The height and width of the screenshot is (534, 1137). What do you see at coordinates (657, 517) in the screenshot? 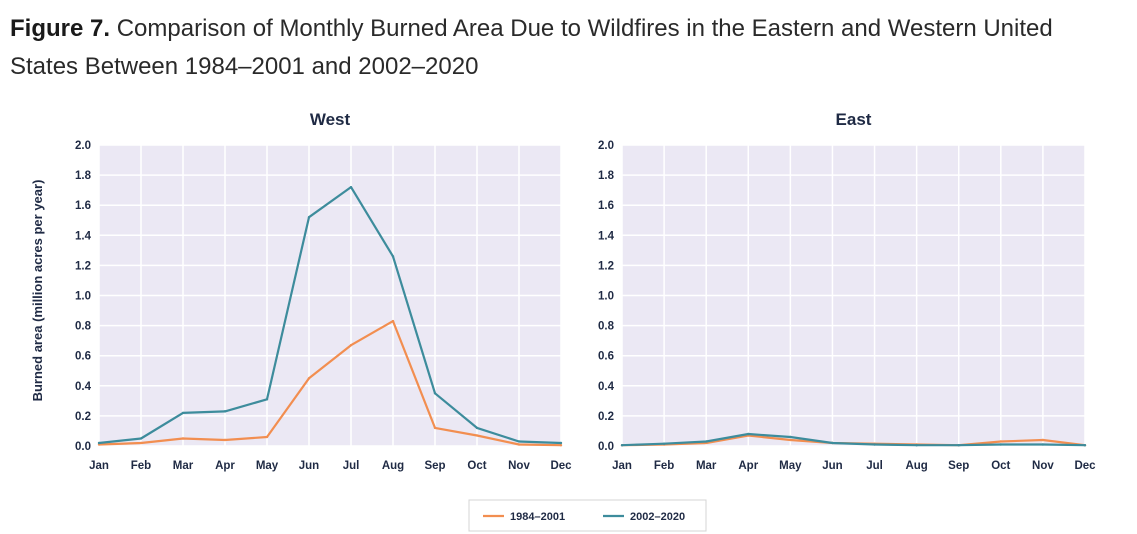
I see `legend-label: 2002–2020` at bounding box center [657, 517].